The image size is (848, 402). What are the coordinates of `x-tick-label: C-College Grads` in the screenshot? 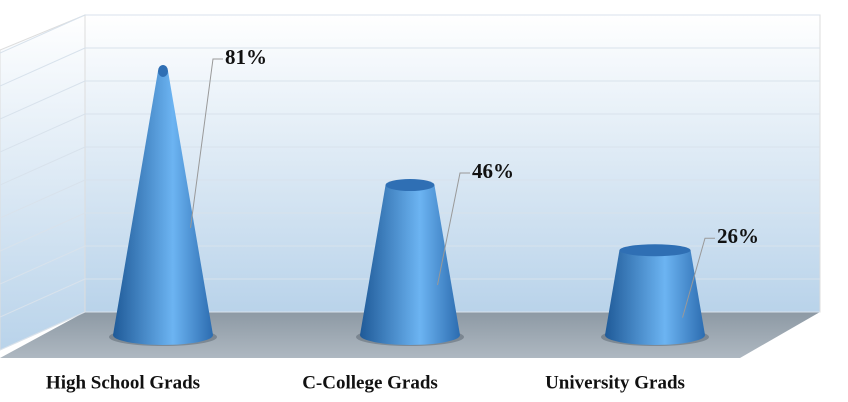 It's located at (370, 382).